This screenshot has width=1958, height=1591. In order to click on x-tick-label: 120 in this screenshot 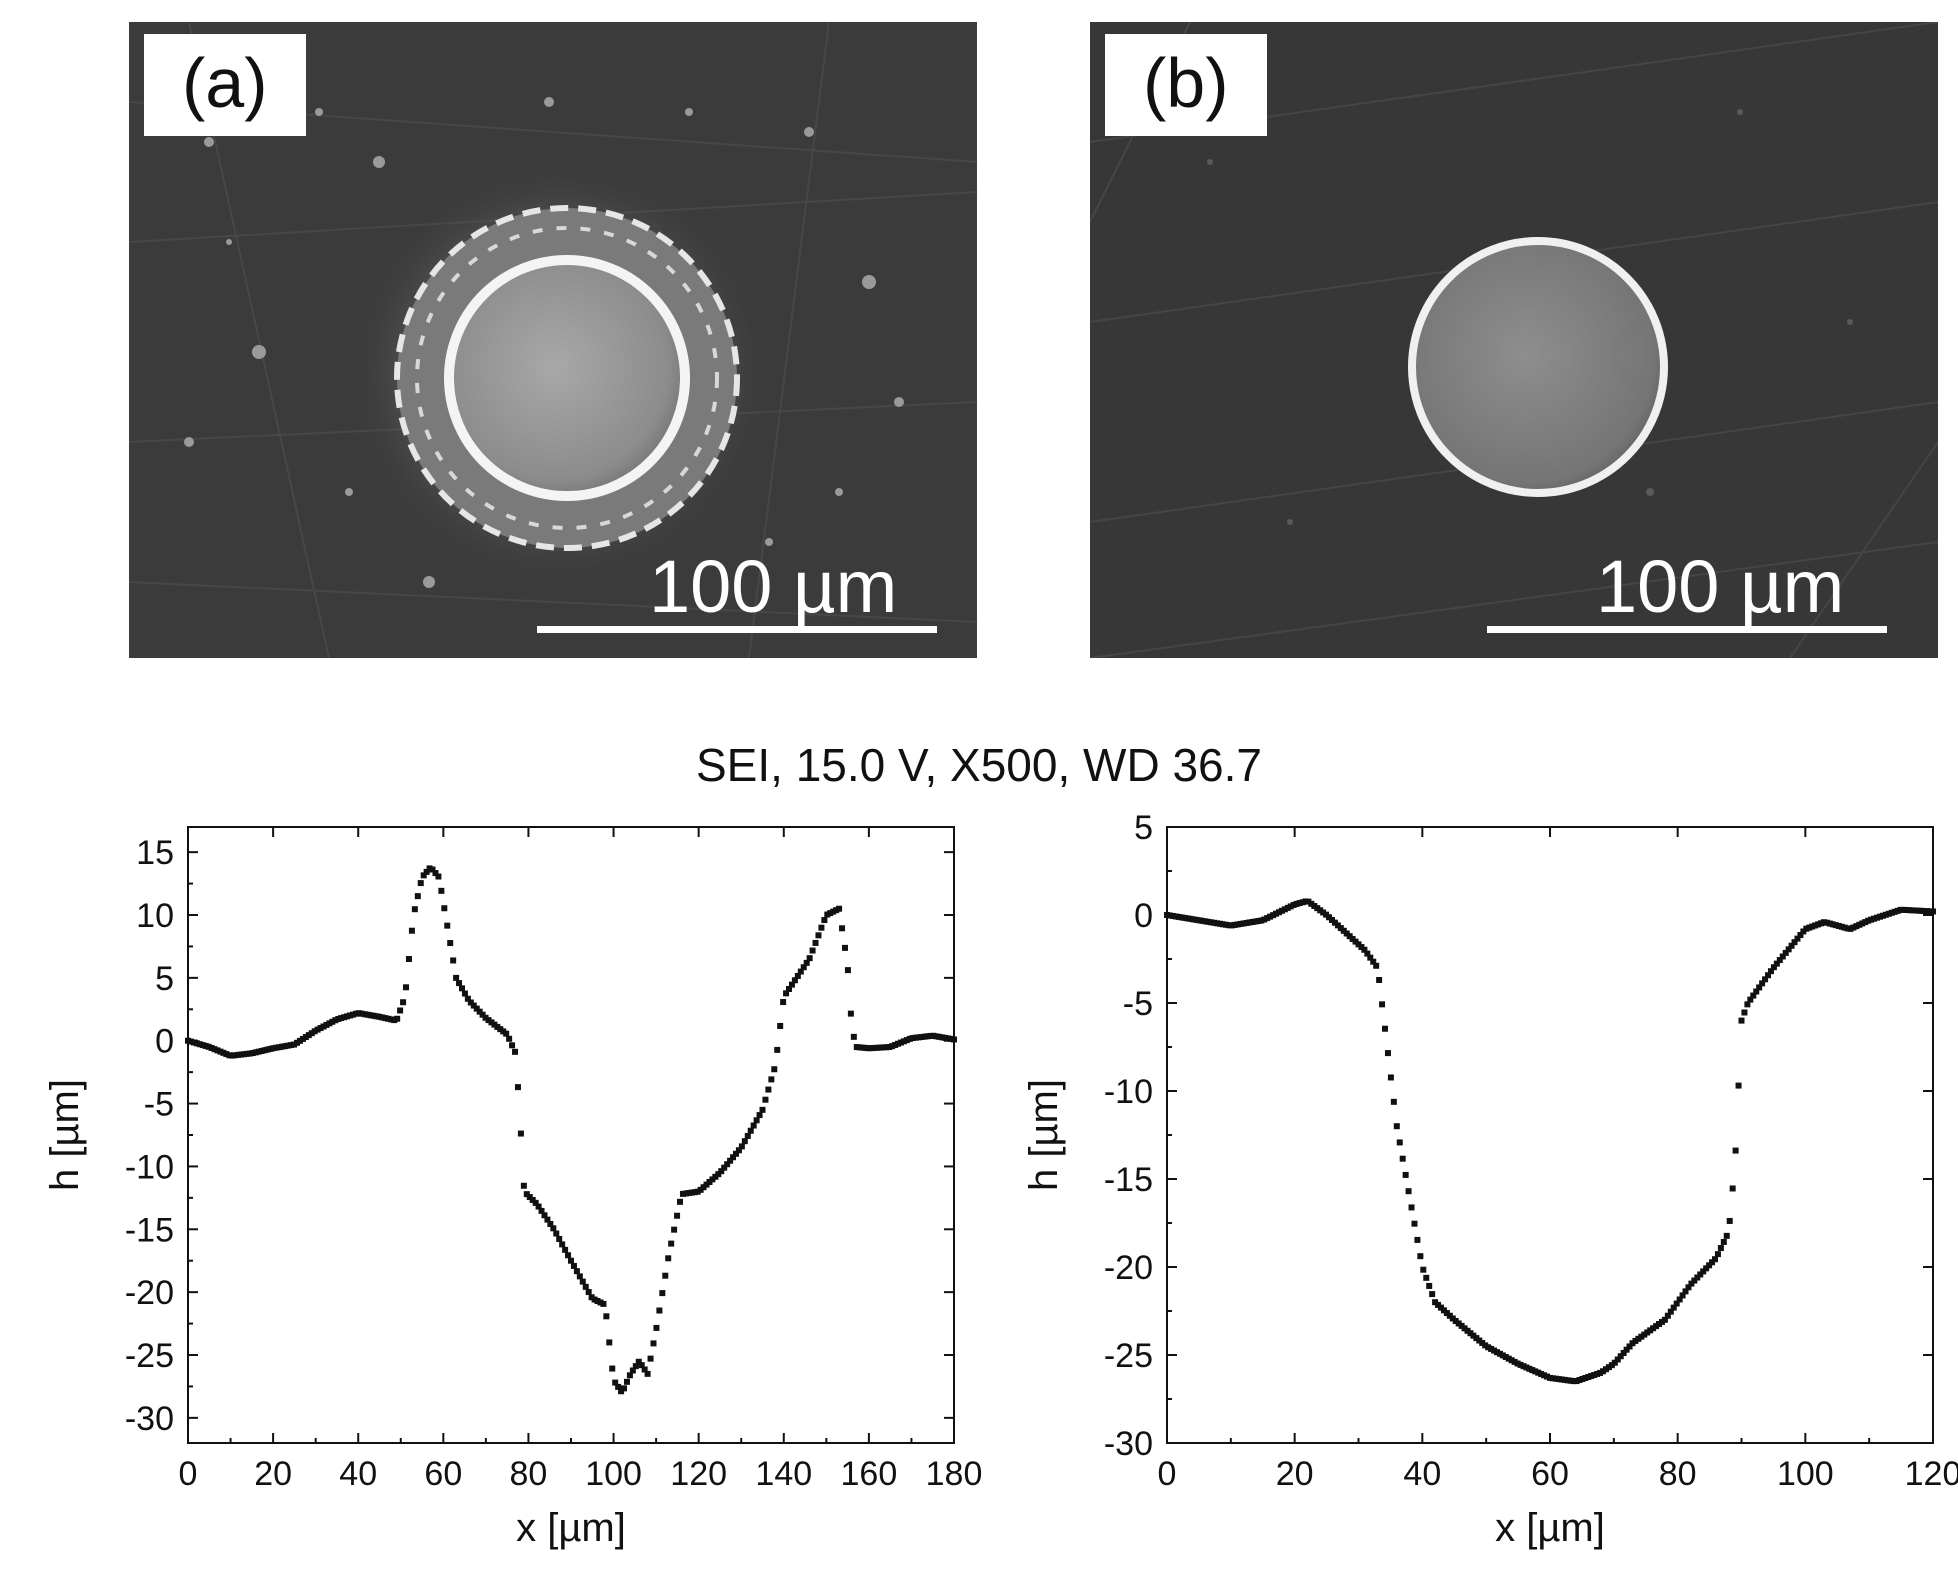, I will do `click(1931, 1474)`.